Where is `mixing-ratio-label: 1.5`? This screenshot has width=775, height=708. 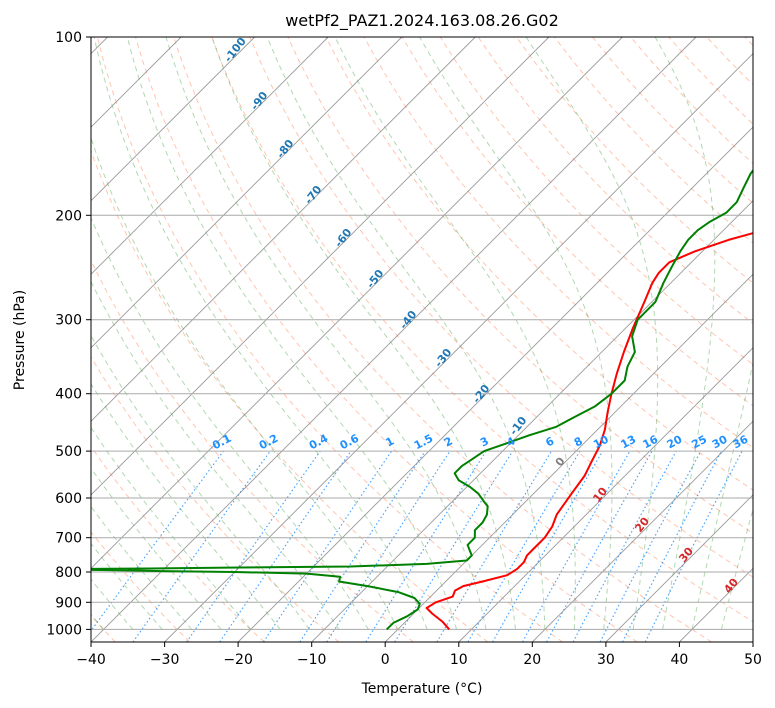 mixing-ratio-label: 1.5 is located at coordinates (423, 442).